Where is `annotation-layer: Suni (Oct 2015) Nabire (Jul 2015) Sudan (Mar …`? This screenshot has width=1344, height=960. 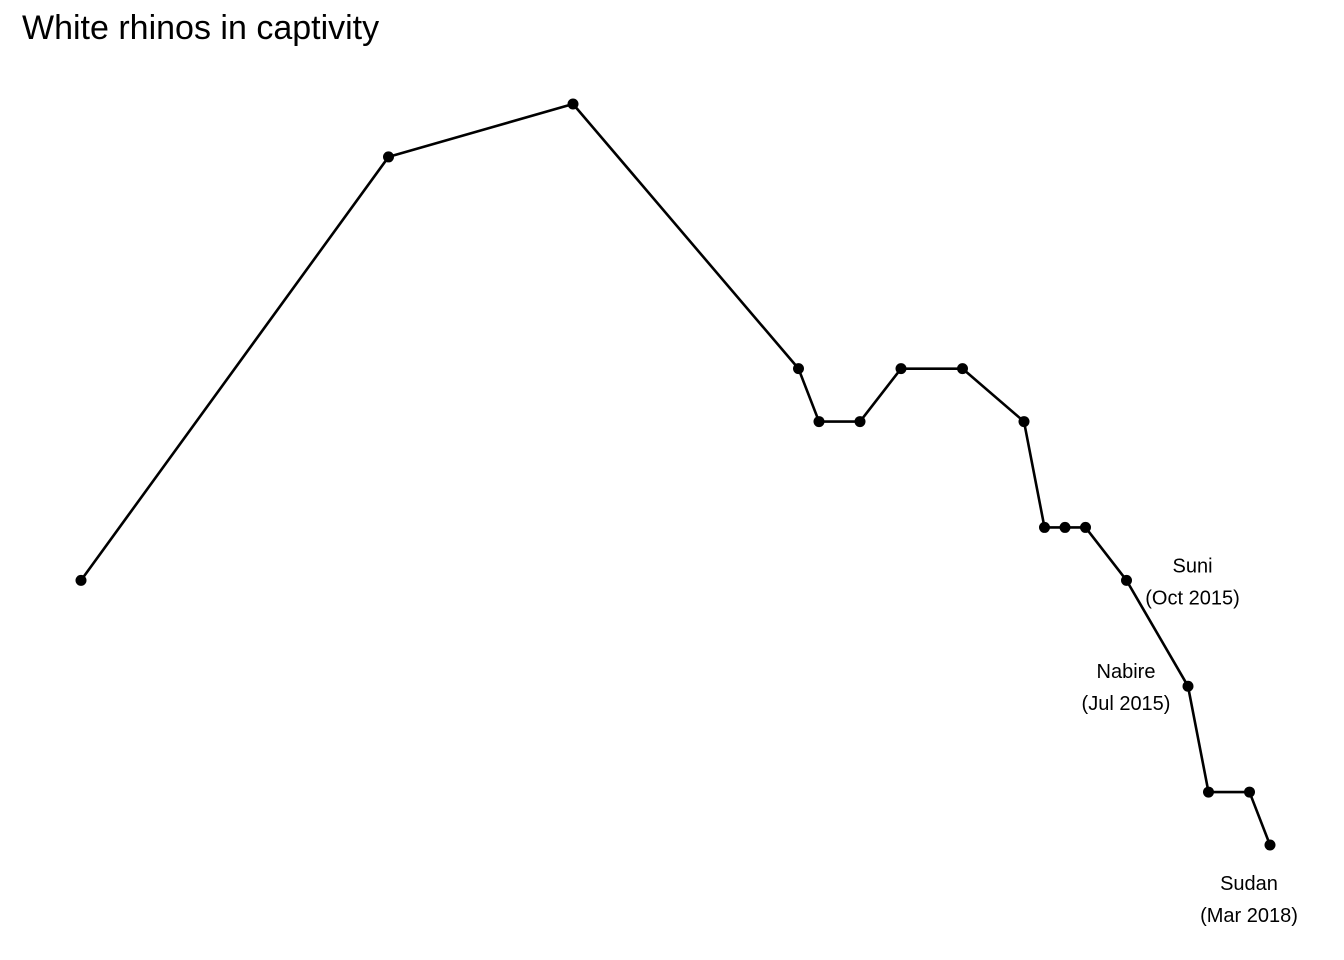
annotation-layer: Suni (Oct 2015) Nabire (Jul 2015) Sudan (Mar … is located at coordinates (1190, 741).